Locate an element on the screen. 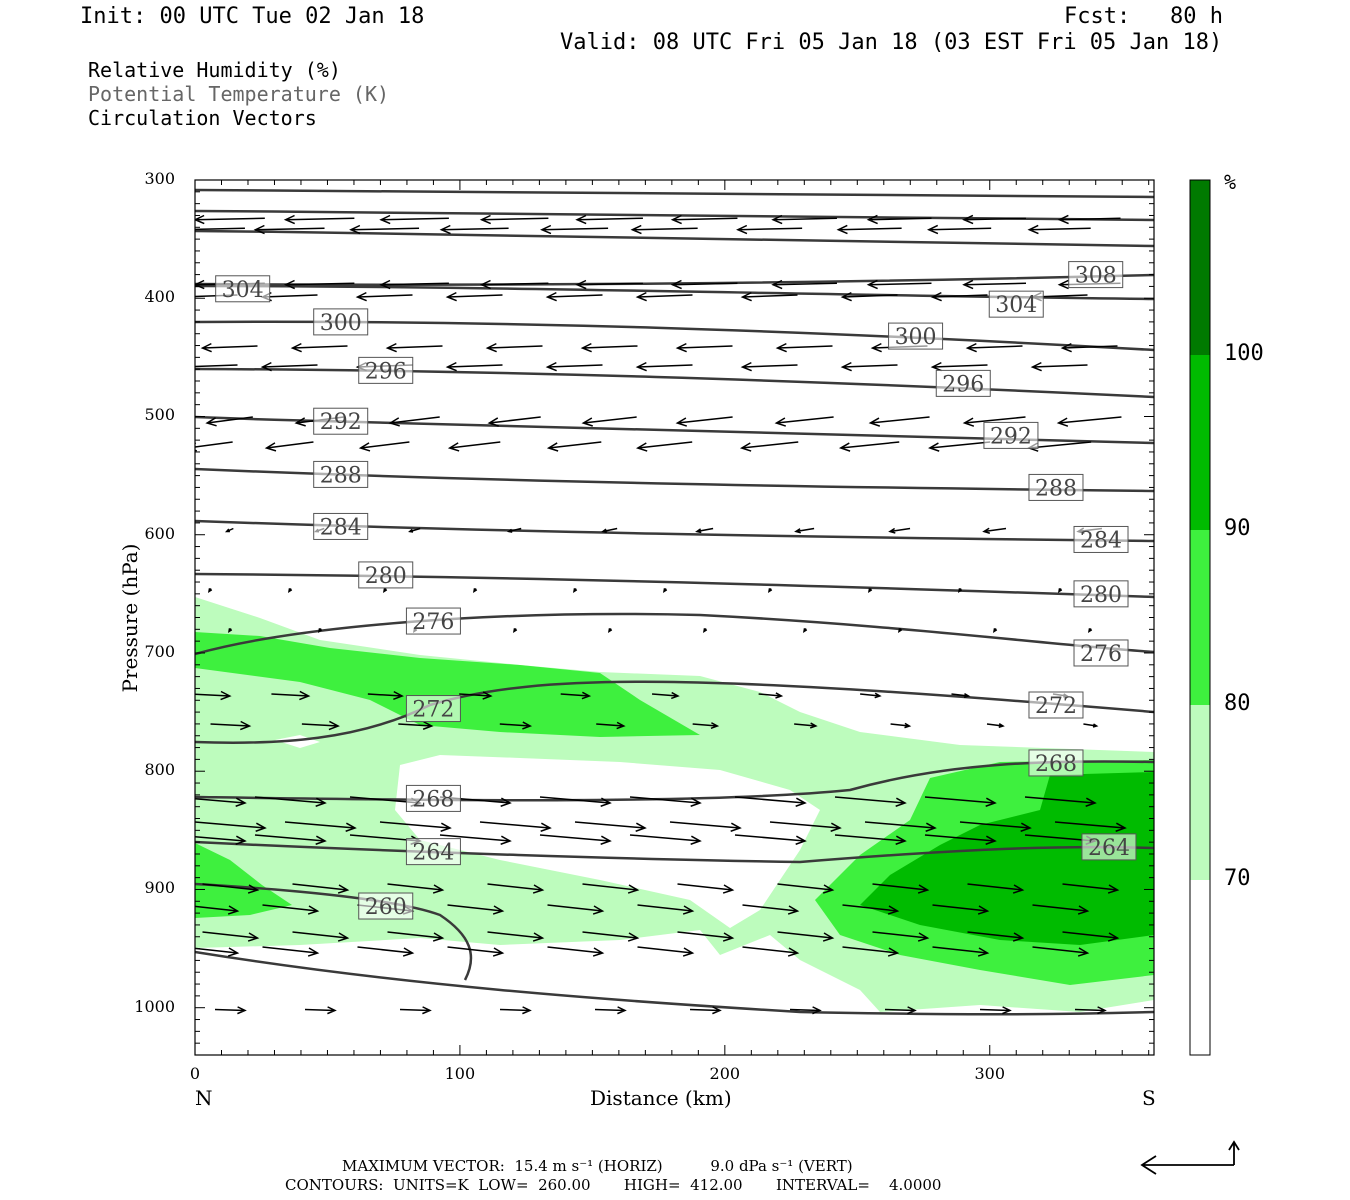 The width and height of the screenshot is (1350, 1200). svg-text: 268 is located at coordinates (1056, 764).